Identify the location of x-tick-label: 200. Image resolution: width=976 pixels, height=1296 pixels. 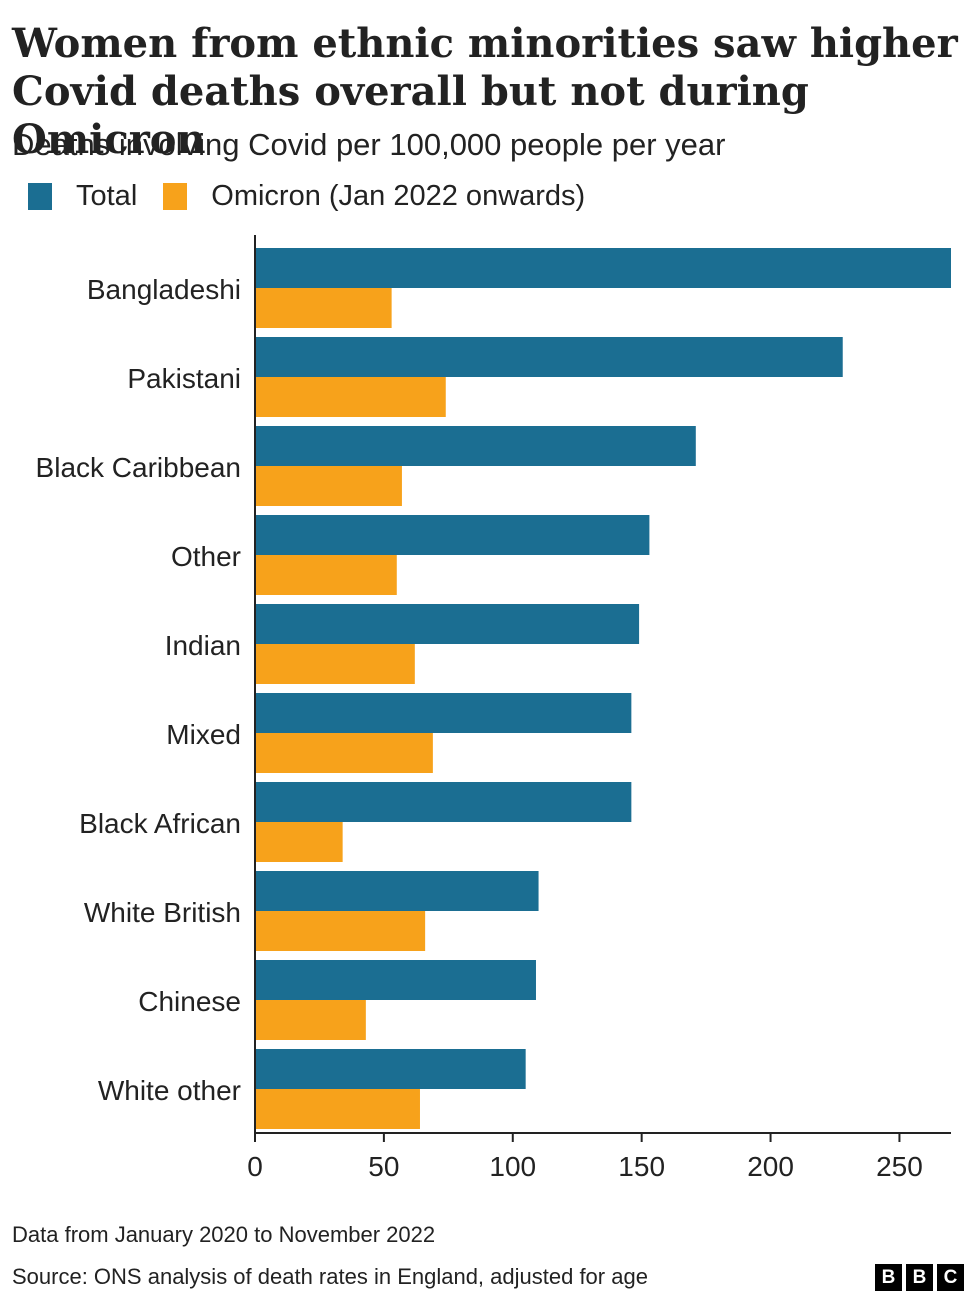
(770, 1166).